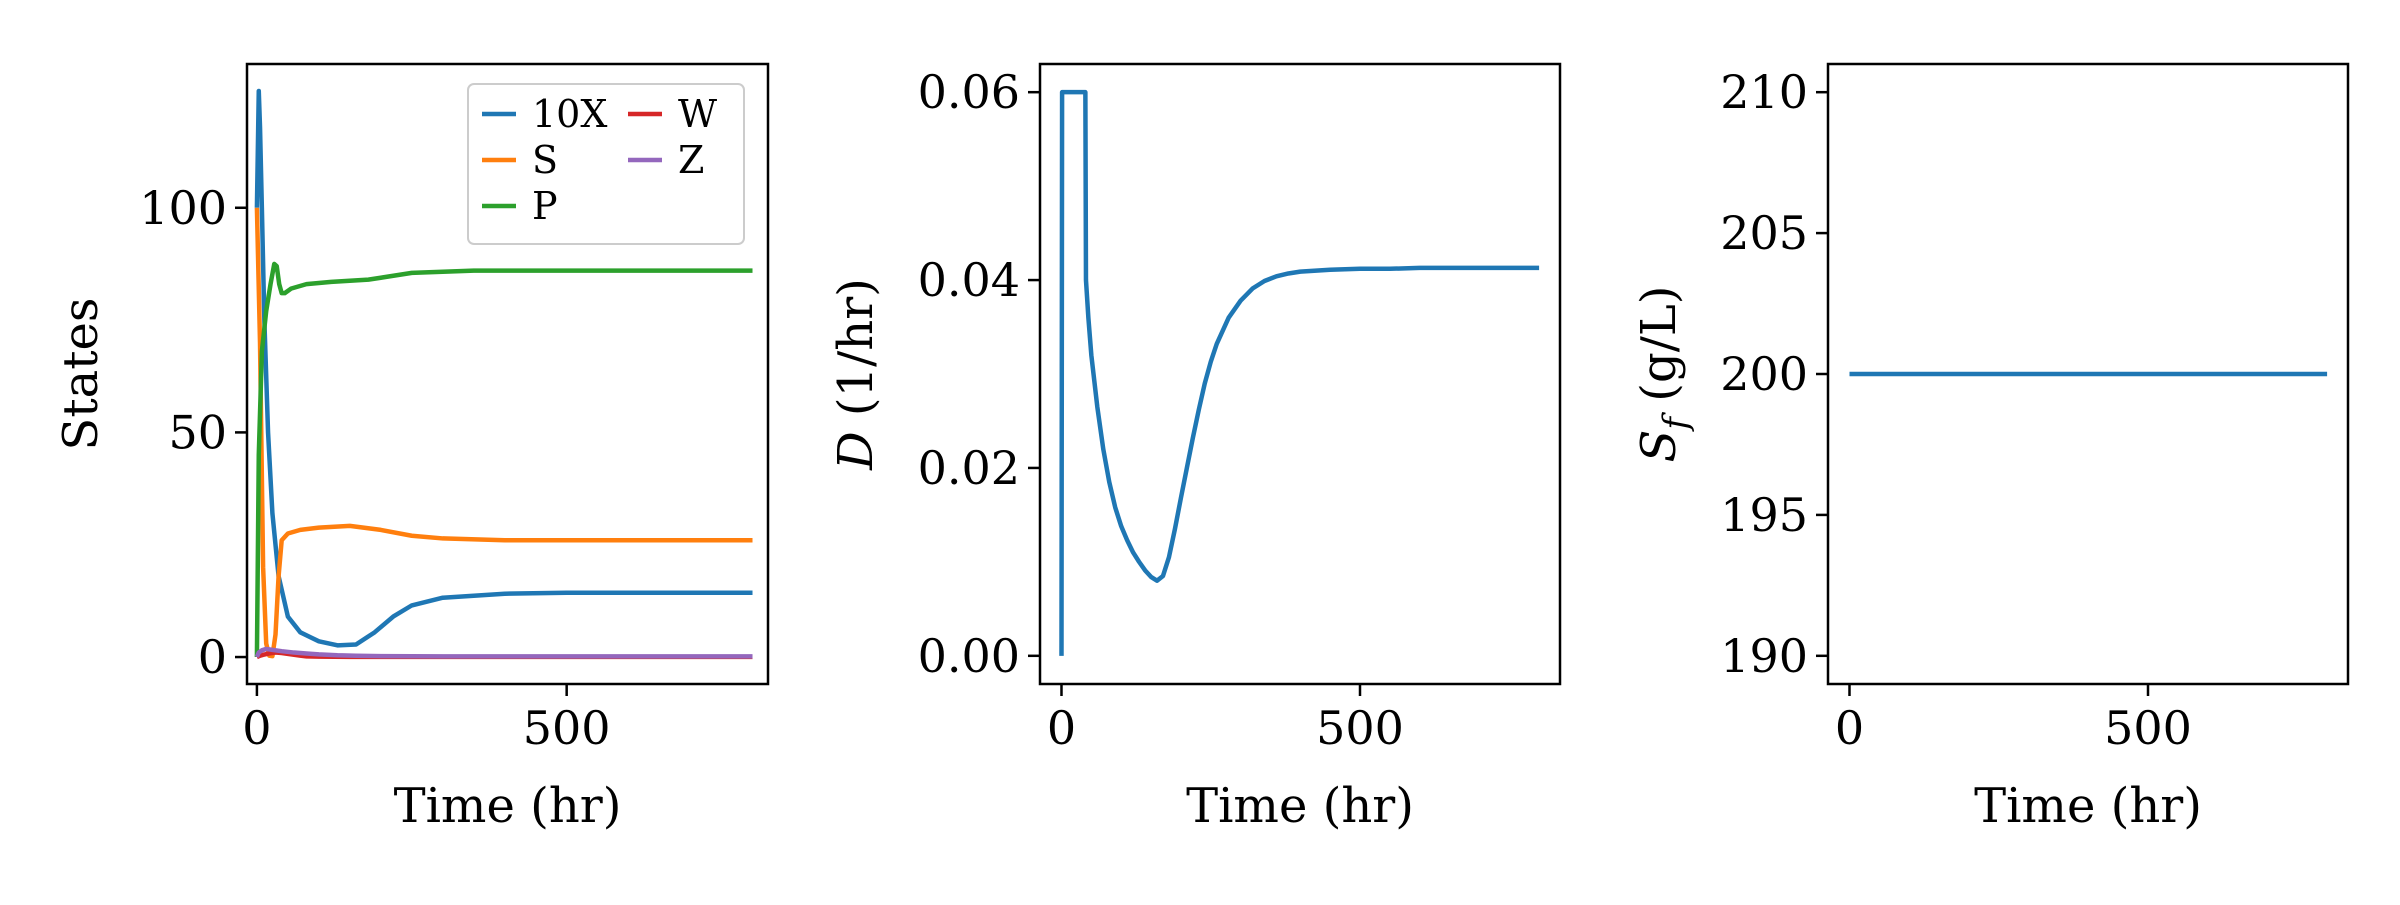  What do you see at coordinates (691, 160) in the screenshot?
I see `legend-label-z: Z` at bounding box center [691, 160].